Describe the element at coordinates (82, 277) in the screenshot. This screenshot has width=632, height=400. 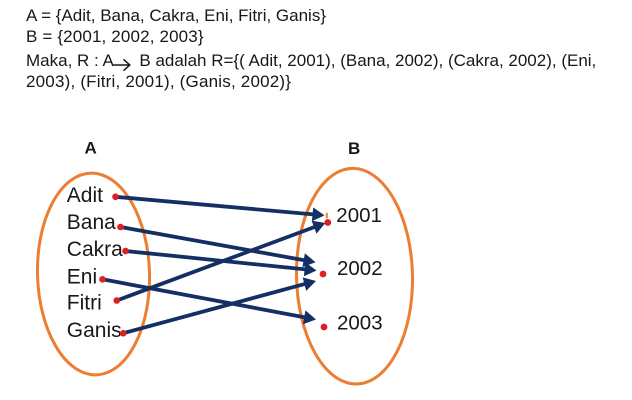
I see `svg-text: Eni` at that location.